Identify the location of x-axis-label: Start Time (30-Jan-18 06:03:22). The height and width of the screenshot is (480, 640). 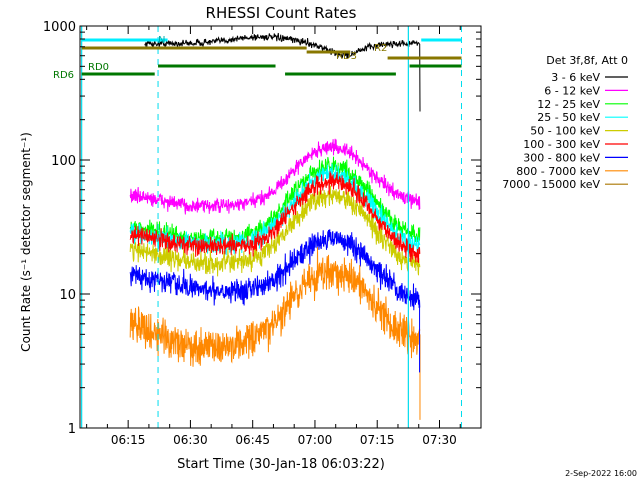
(281, 464).